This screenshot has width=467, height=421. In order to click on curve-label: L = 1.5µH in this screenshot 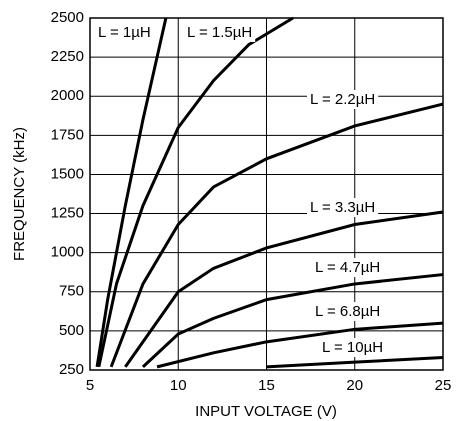, I will do `click(219, 32)`.